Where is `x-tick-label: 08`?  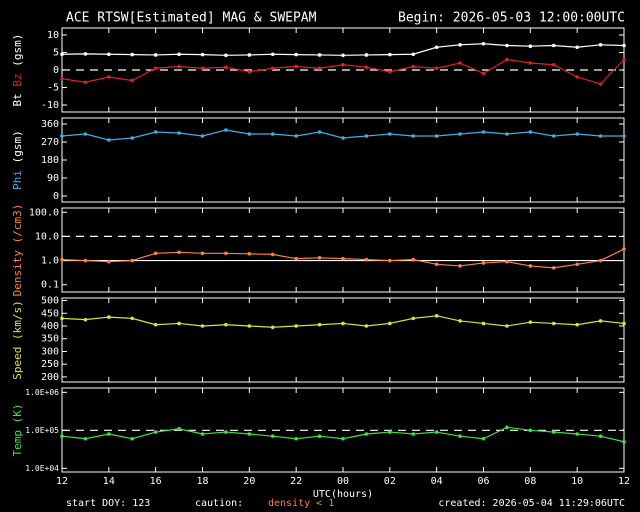 x-tick-label: 08 is located at coordinates (530, 481).